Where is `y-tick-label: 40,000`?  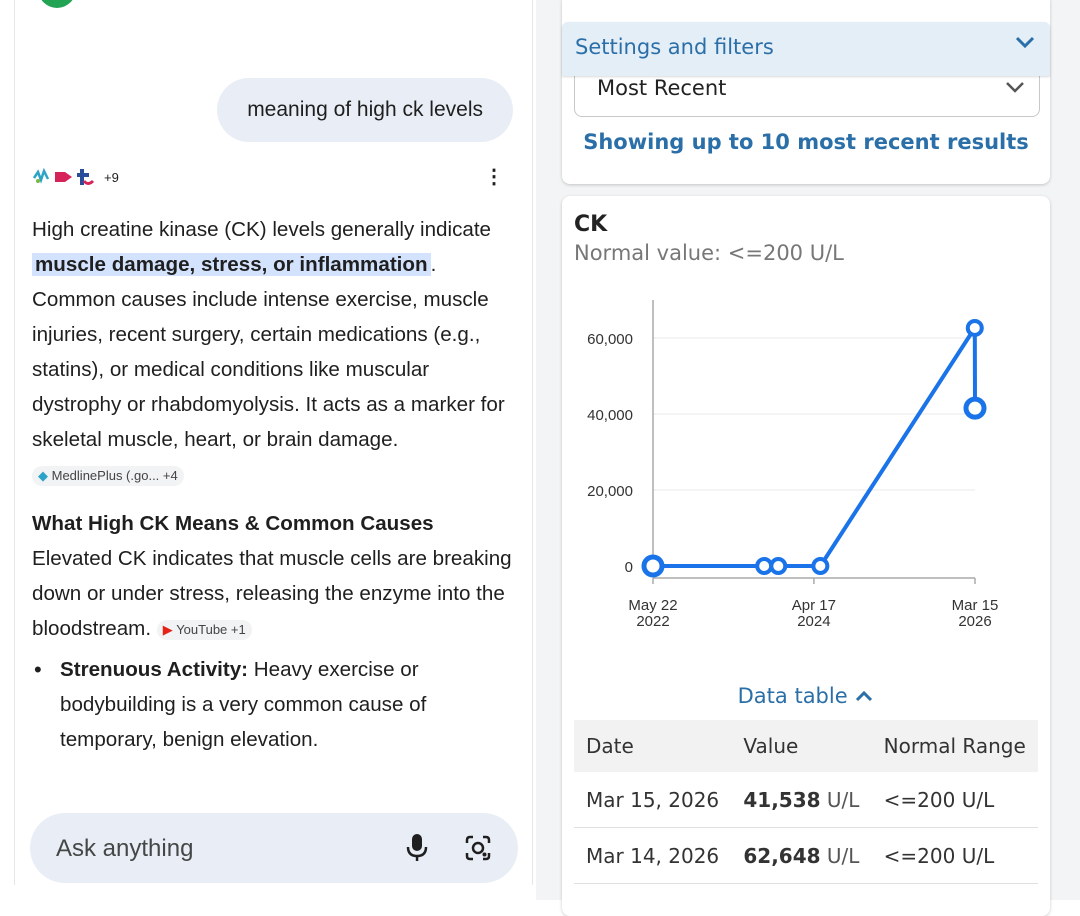
y-tick-label: 40,000 is located at coordinates (610, 415).